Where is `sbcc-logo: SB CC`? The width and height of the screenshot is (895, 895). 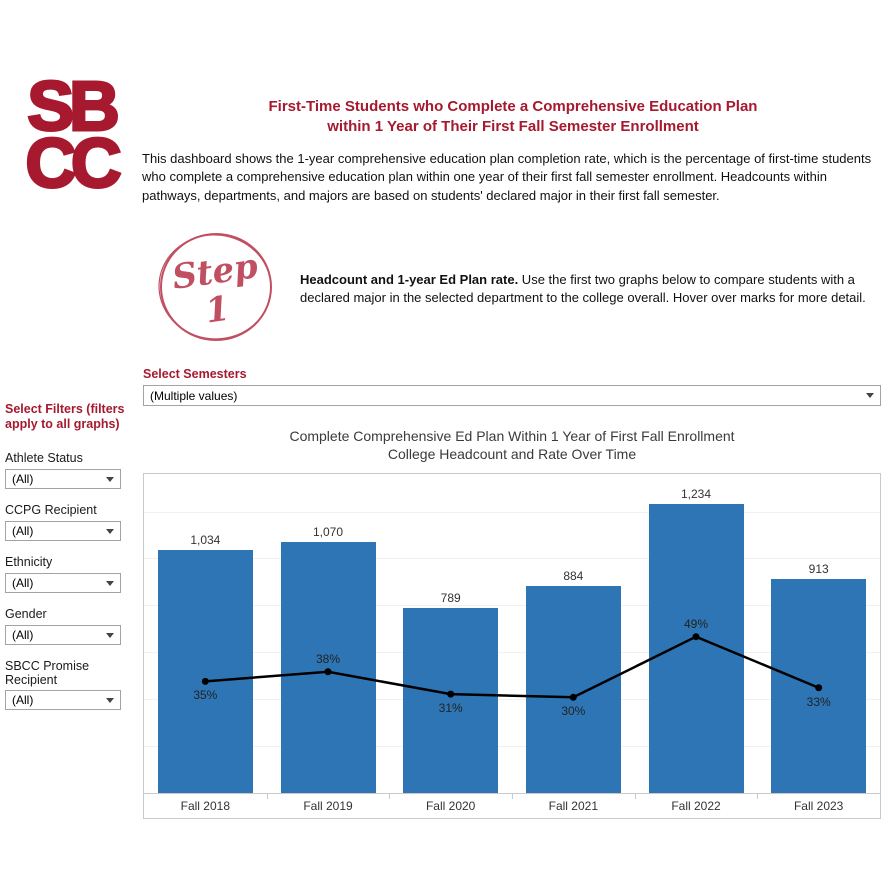 sbcc-logo: SB CC is located at coordinates (71, 135).